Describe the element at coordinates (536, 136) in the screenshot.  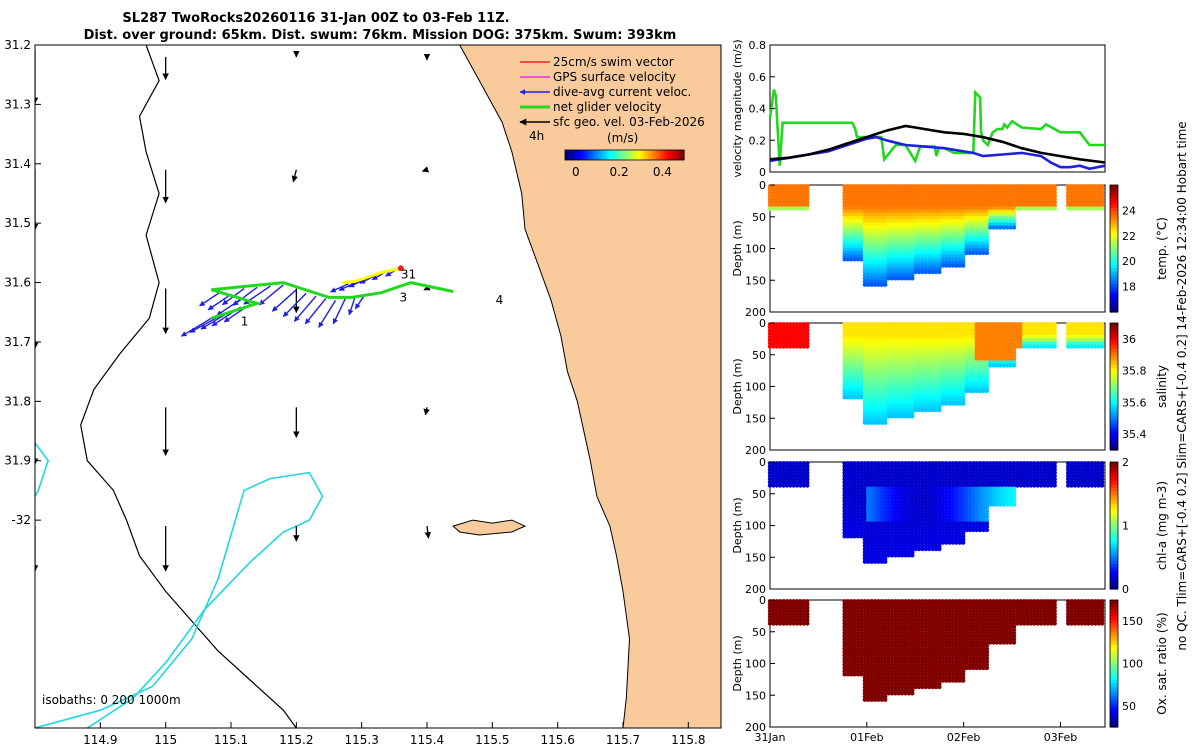
I see `marker-label-4h: 4h` at that location.